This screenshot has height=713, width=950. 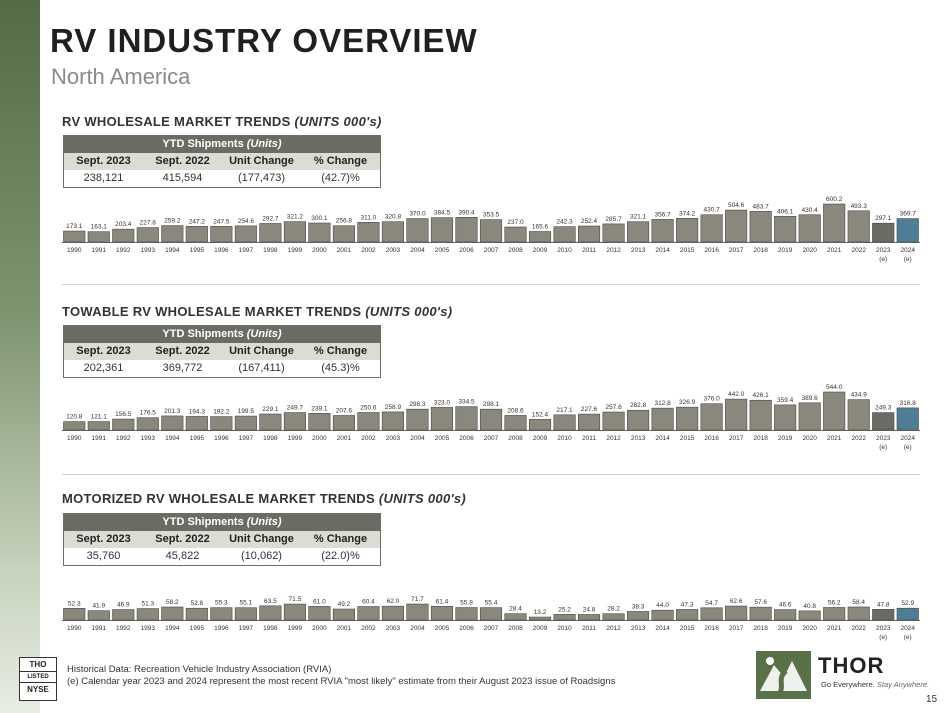 I want to click on bar-1995, so click(x=196, y=234).